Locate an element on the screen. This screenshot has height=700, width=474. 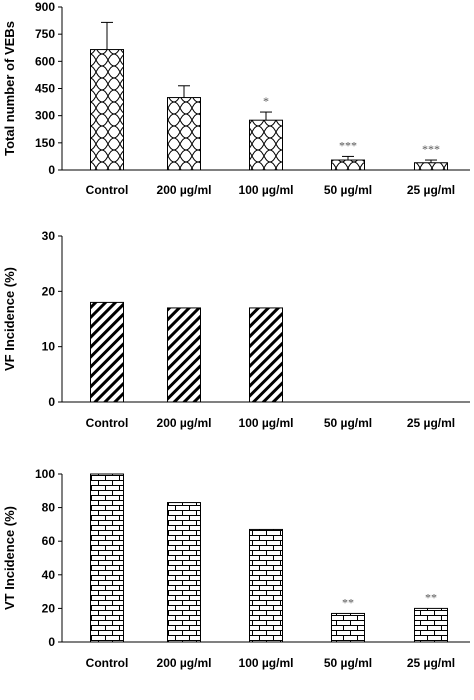
y-axis-label: Total number of VEBs is located at coordinates (9, 88).